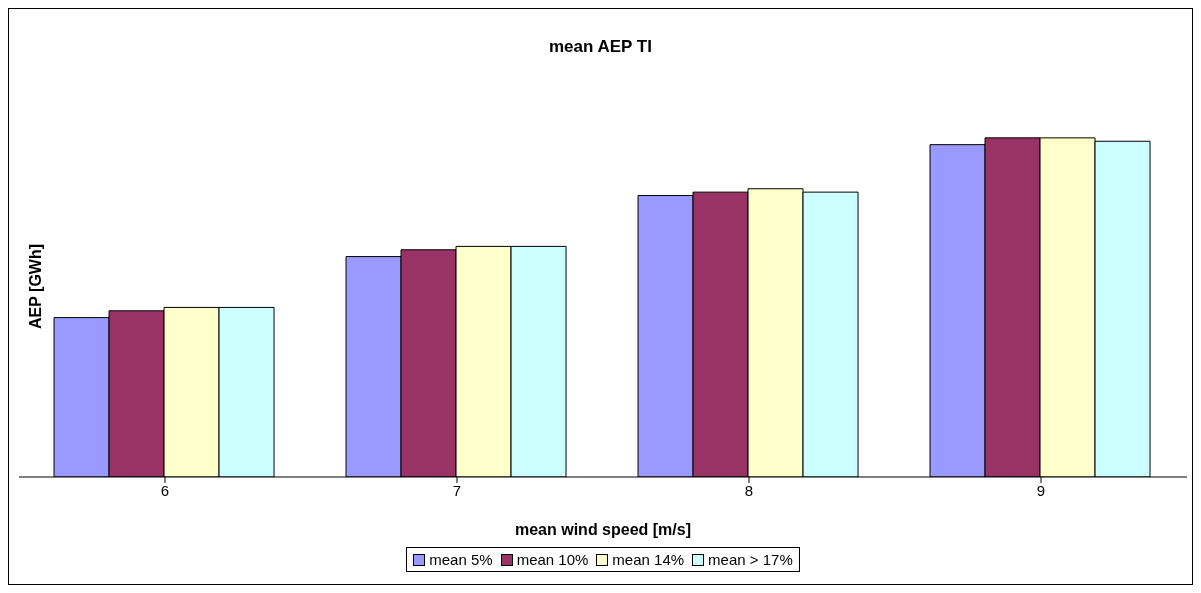  Describe the element at coordinates (457, 490) in the screenshot. I see `x-tick-label: 7` at that location.